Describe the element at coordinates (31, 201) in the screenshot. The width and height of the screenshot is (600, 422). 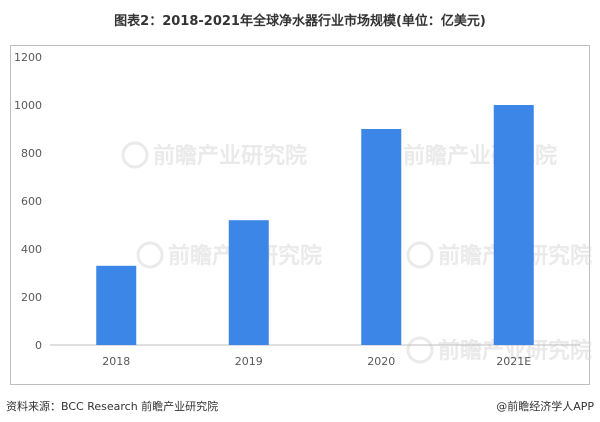
I see `y-tick-label: 600` at that location.